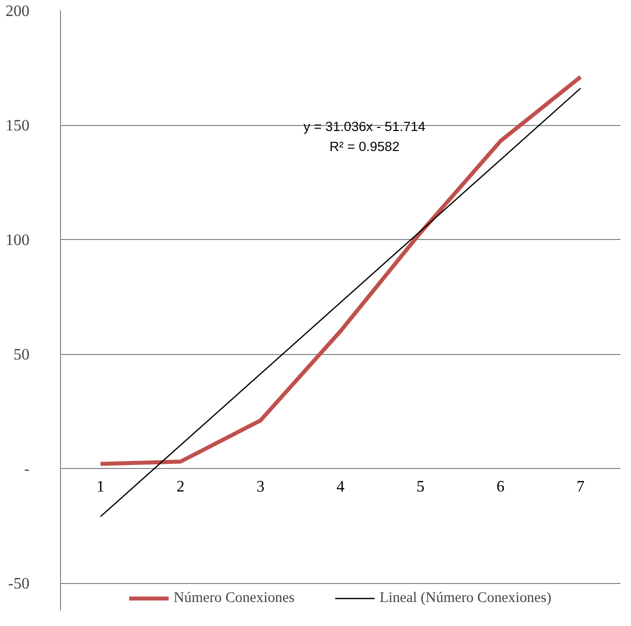 Image resolution: width=631 pixels, height=626 pixels. What do you see at coordinates (260, 487) in the screenshot?
I see `x-tick-label: 3` at bounding box center [260, 487].